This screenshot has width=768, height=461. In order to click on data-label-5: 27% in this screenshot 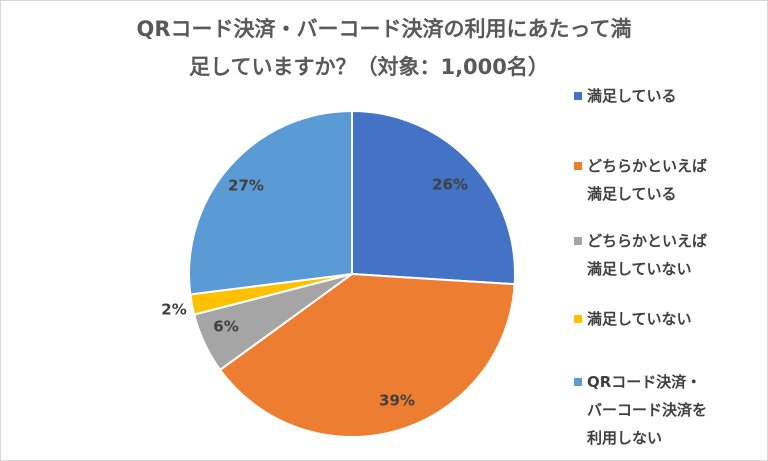, I will do `click(246, 186)`.